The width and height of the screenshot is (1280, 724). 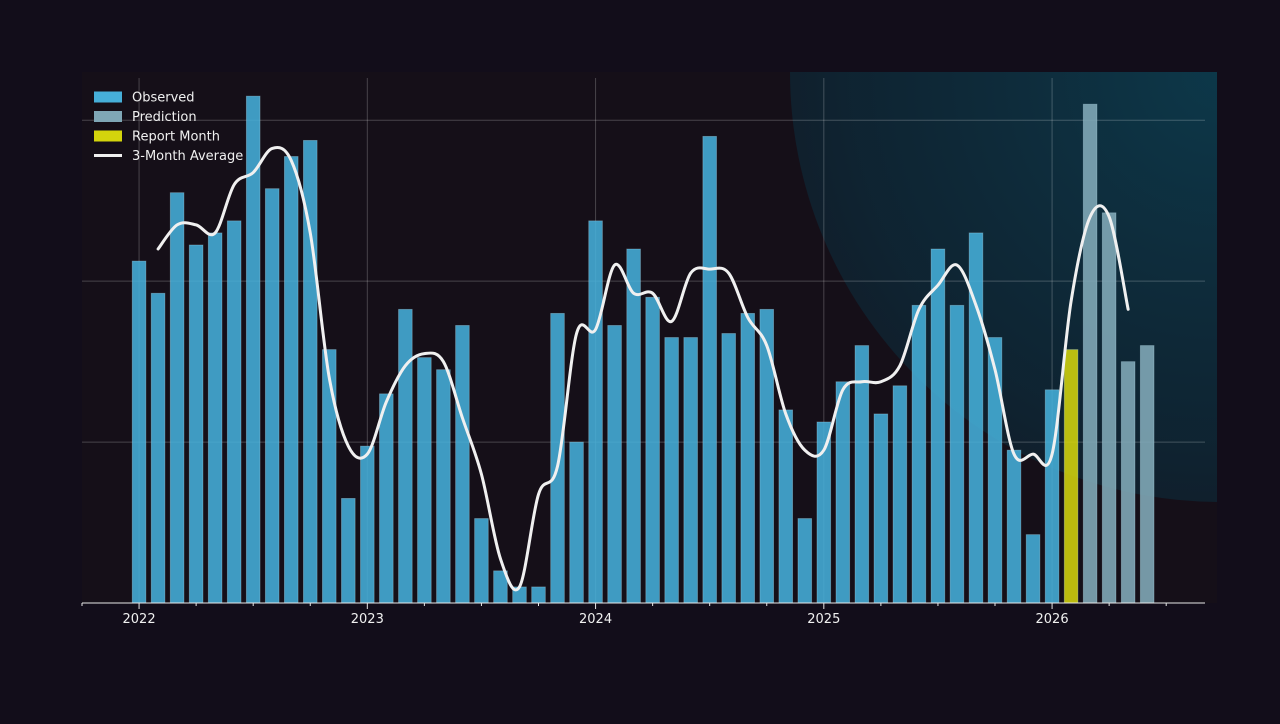 I want to click on x-tick-label: 2022, so click(x=139, y=619).